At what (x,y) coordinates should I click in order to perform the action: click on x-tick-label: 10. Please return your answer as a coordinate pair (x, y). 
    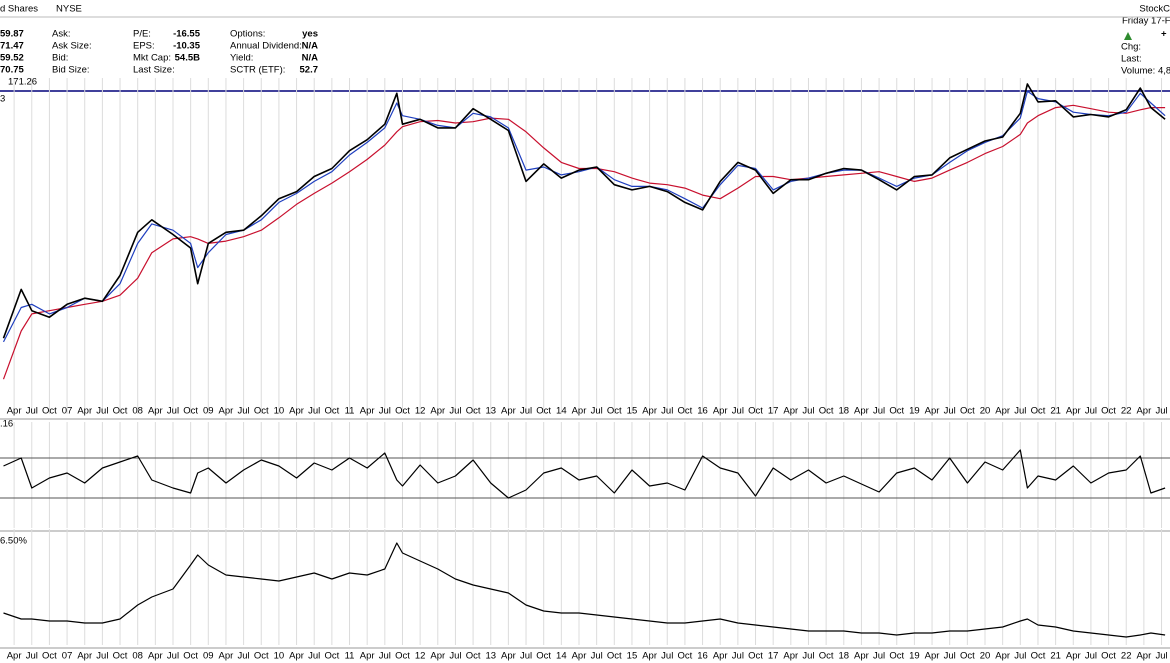
    Looking at the image, I should click on (279, 656).